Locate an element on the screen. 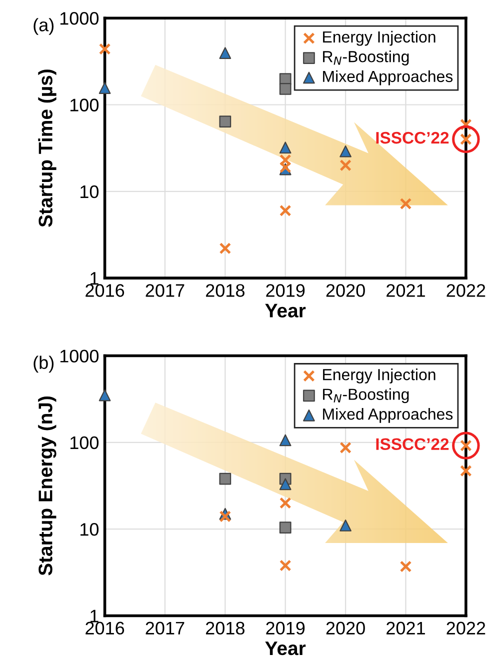  chart-title: (a) is located at coordinates (44, 26).